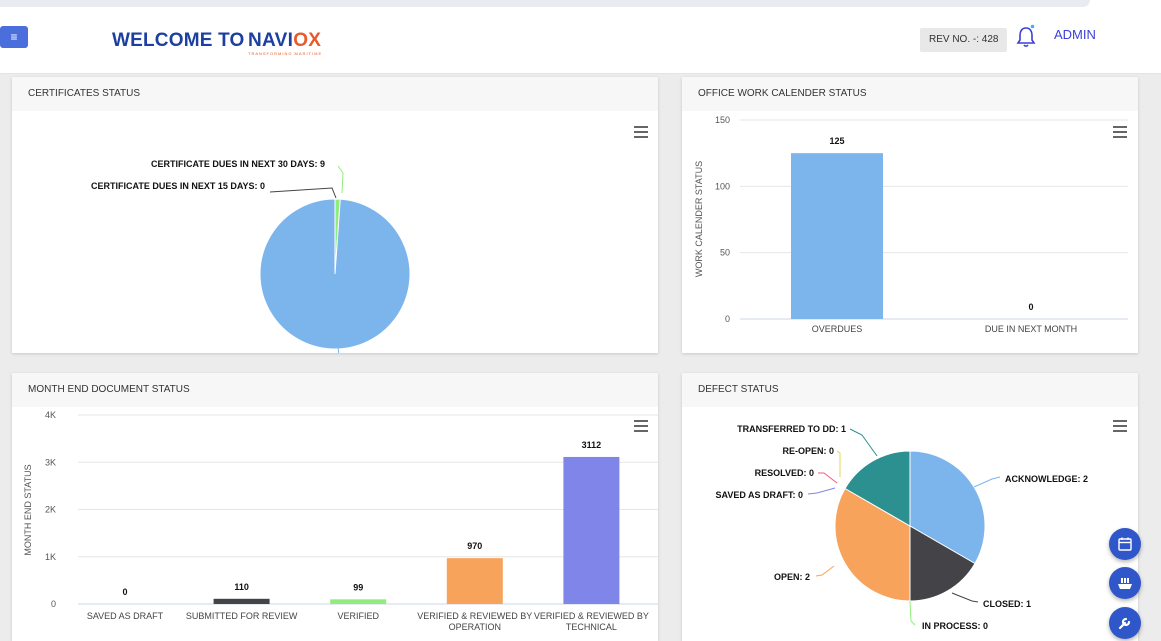 This screenshot has width=1161, height=641. What do you see at coordinates (1026, 37) in the screenshot?
I see `notification-bell-icon` at bounding box center [1026, 37].